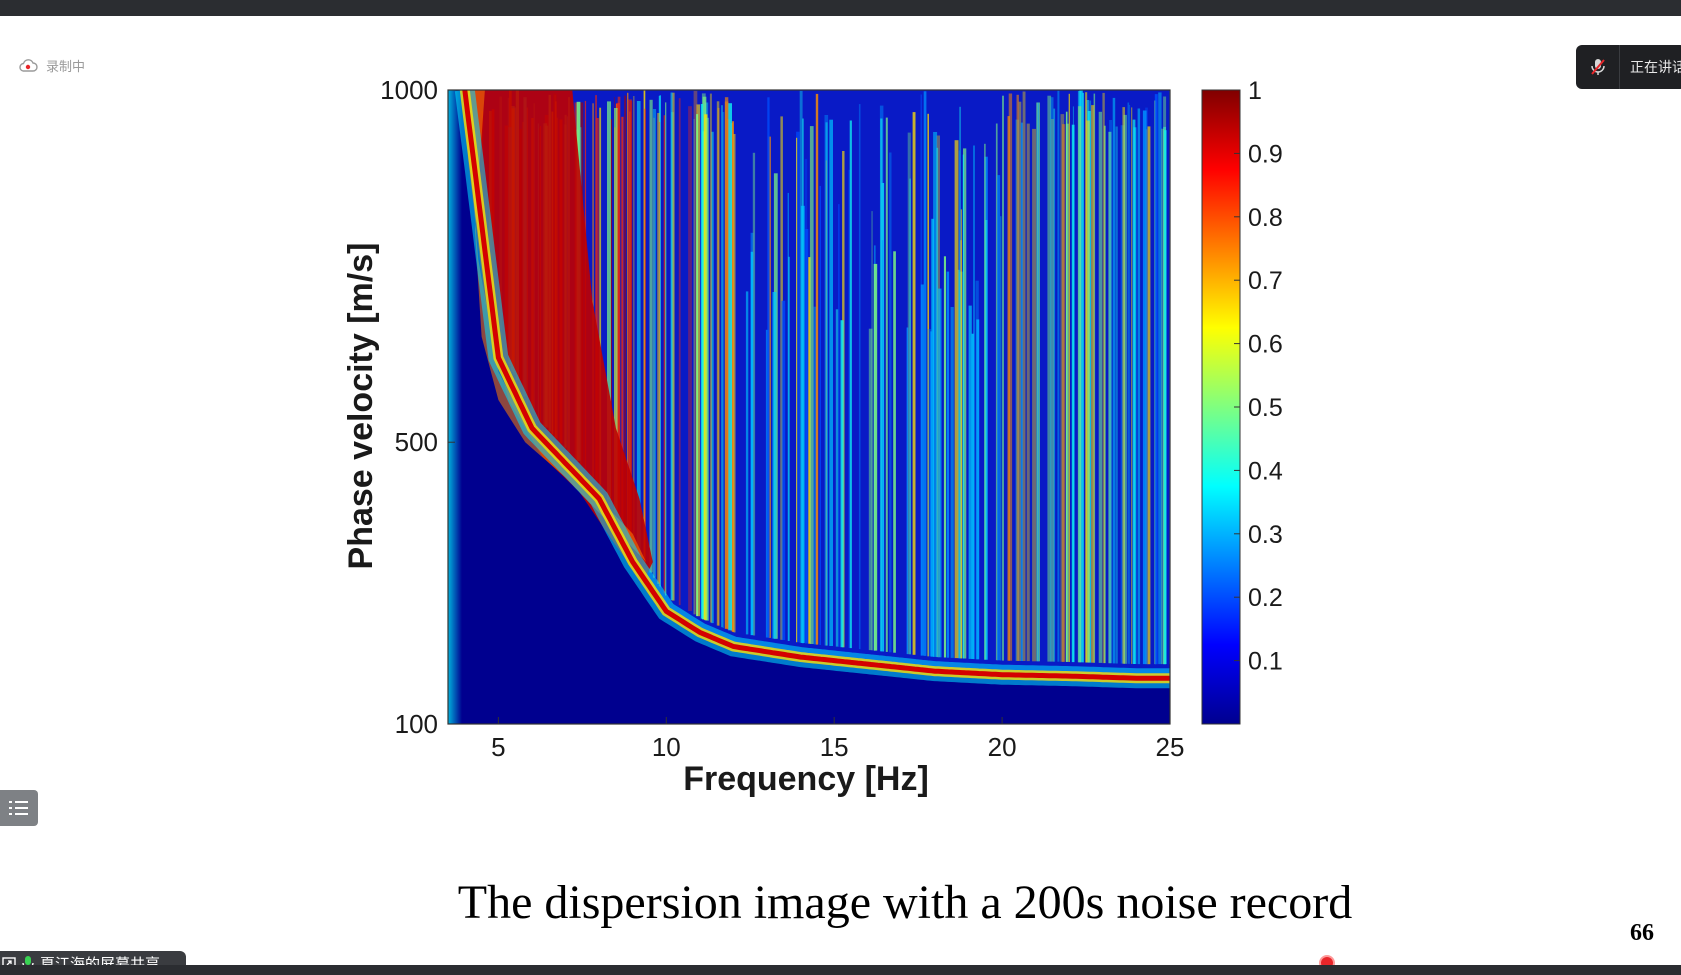  Describe the element at coordinates (1221, 407) in the screenshot. I see `colorbar-gradient` at that location.